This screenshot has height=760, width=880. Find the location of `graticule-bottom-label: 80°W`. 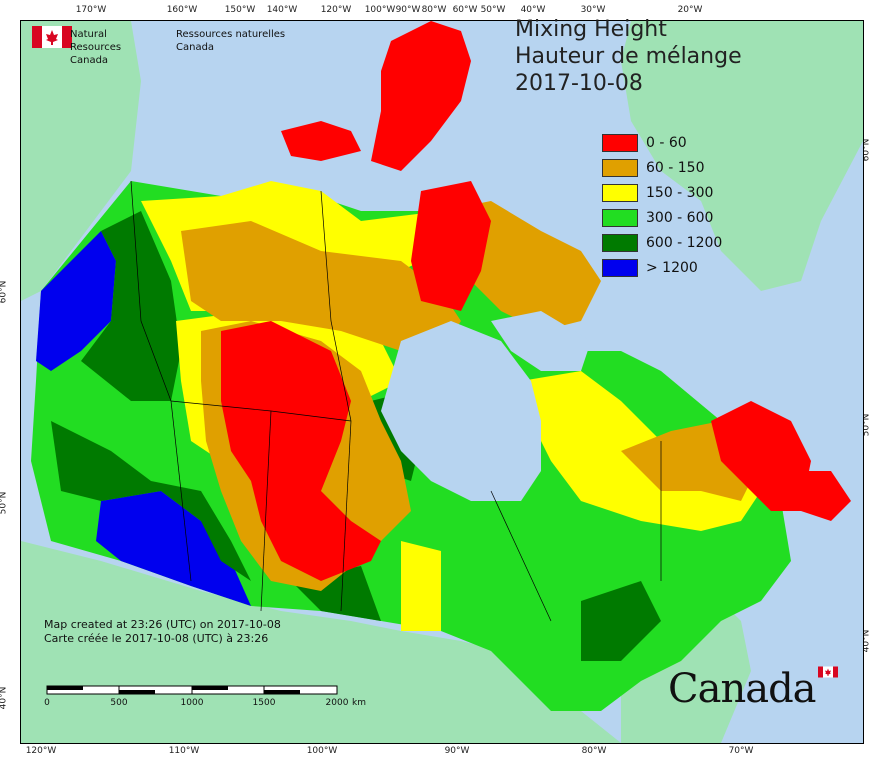

graticule-bottom-label: 80°W is located at coordinates (594, 751).